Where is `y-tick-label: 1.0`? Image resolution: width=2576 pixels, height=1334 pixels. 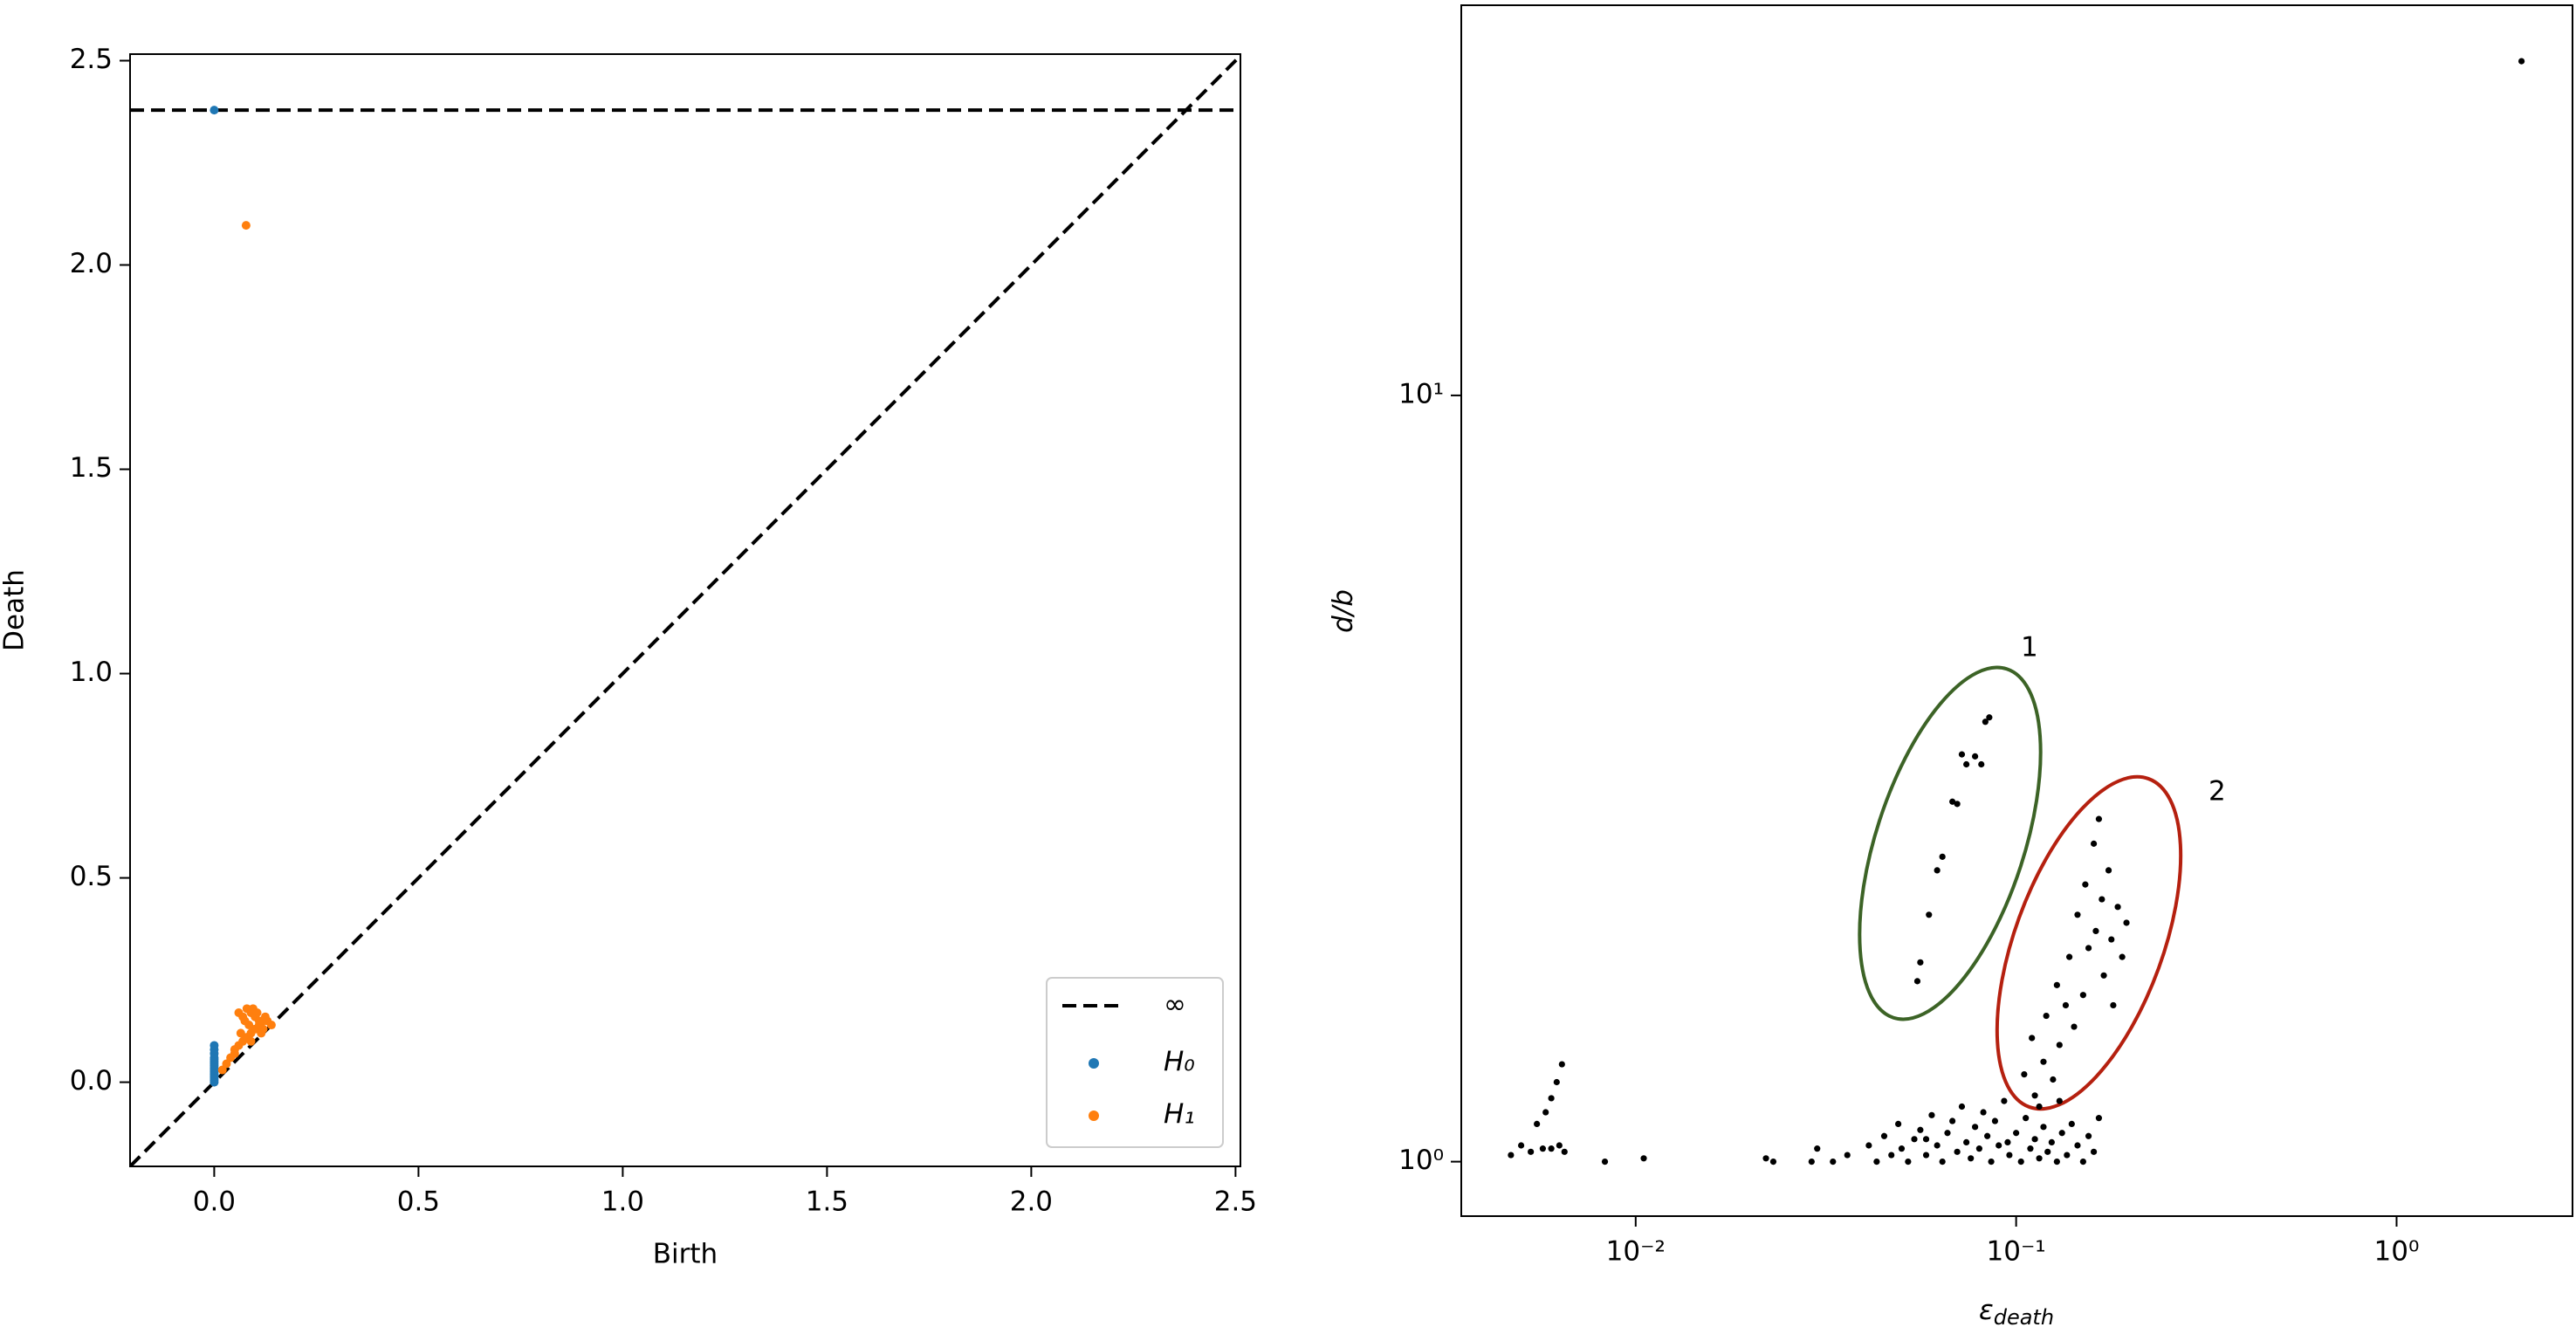 y-tick-label: 1.0 is located at coordinates (91, 672).